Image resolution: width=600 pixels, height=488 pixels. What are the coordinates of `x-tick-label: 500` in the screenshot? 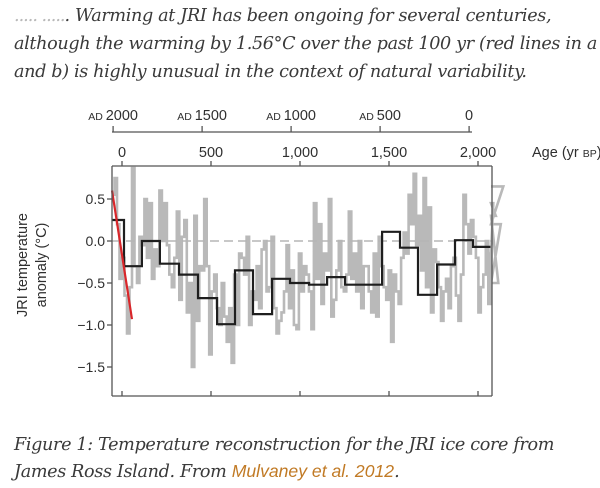 It's located at (211, 153).